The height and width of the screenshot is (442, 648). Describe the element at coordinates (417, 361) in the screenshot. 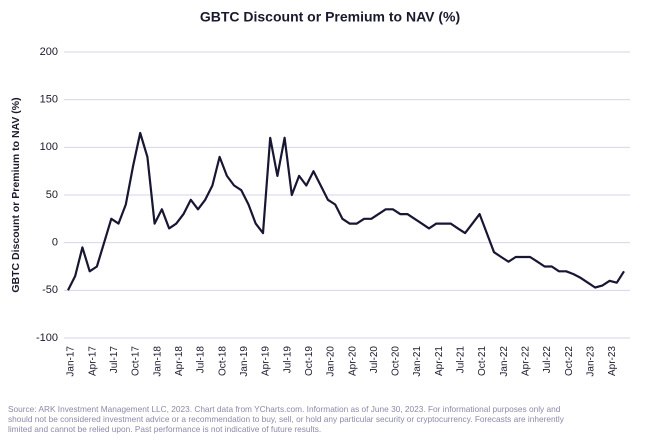

I see `x-tick-label: Jan-21` at that location.